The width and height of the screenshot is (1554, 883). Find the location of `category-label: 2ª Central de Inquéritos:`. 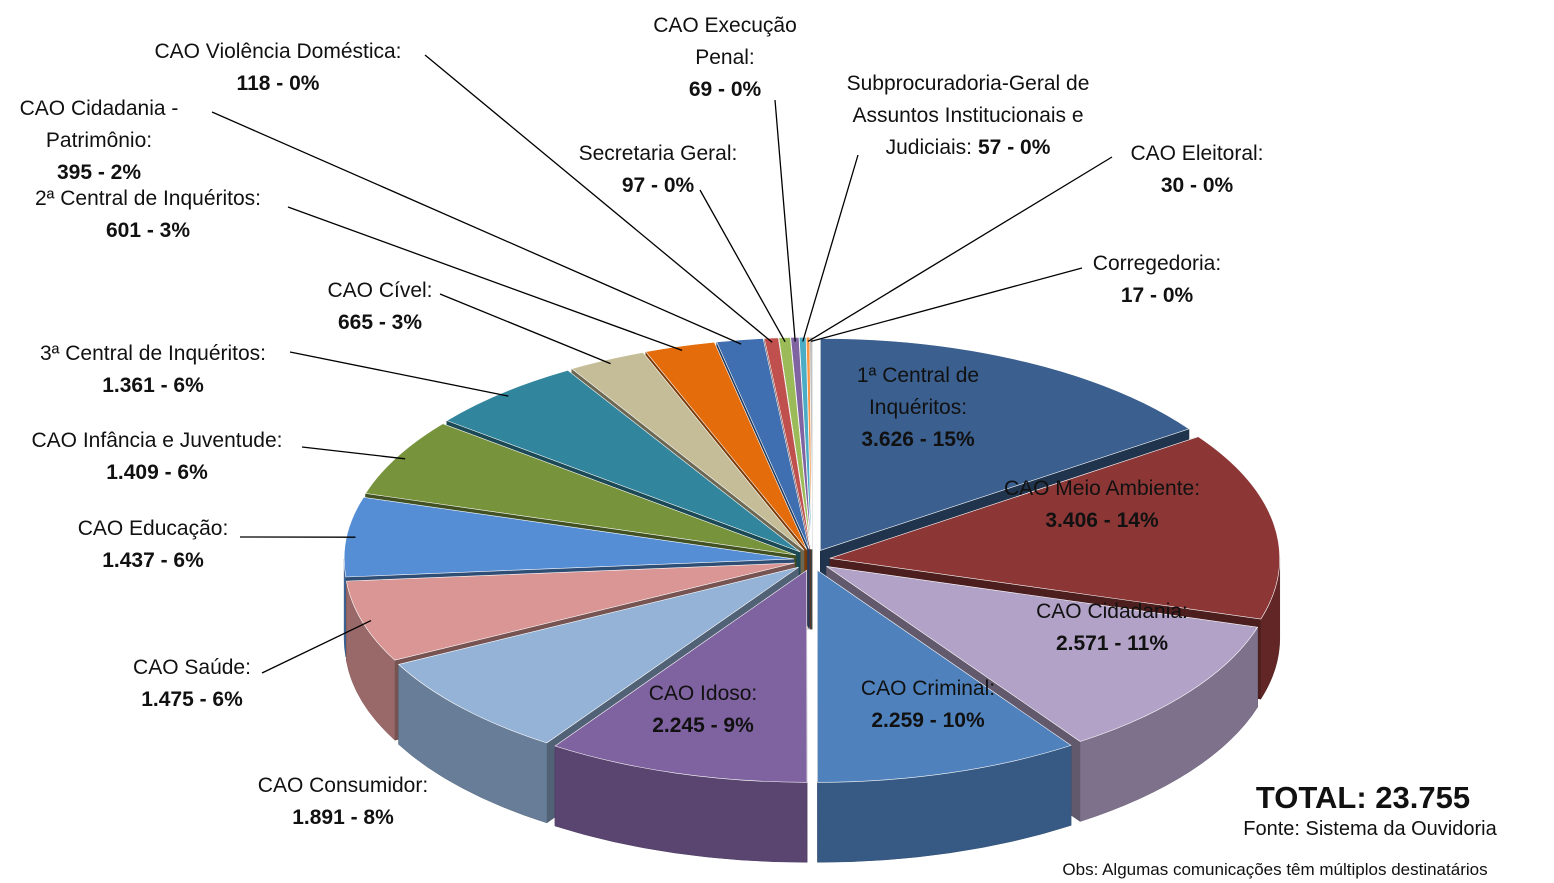

category-label: 2ª Central de Inquéritos: is located at coordinates (148, 198).